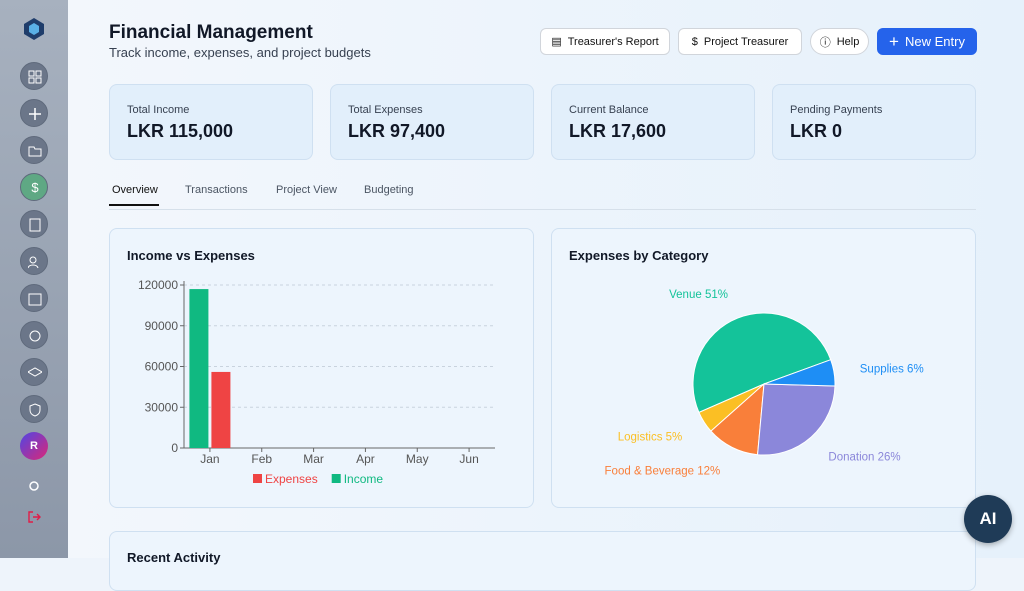  Describe the element at coordinates (34, 298) in the screenshot. I see `nav-calendar` at that location.